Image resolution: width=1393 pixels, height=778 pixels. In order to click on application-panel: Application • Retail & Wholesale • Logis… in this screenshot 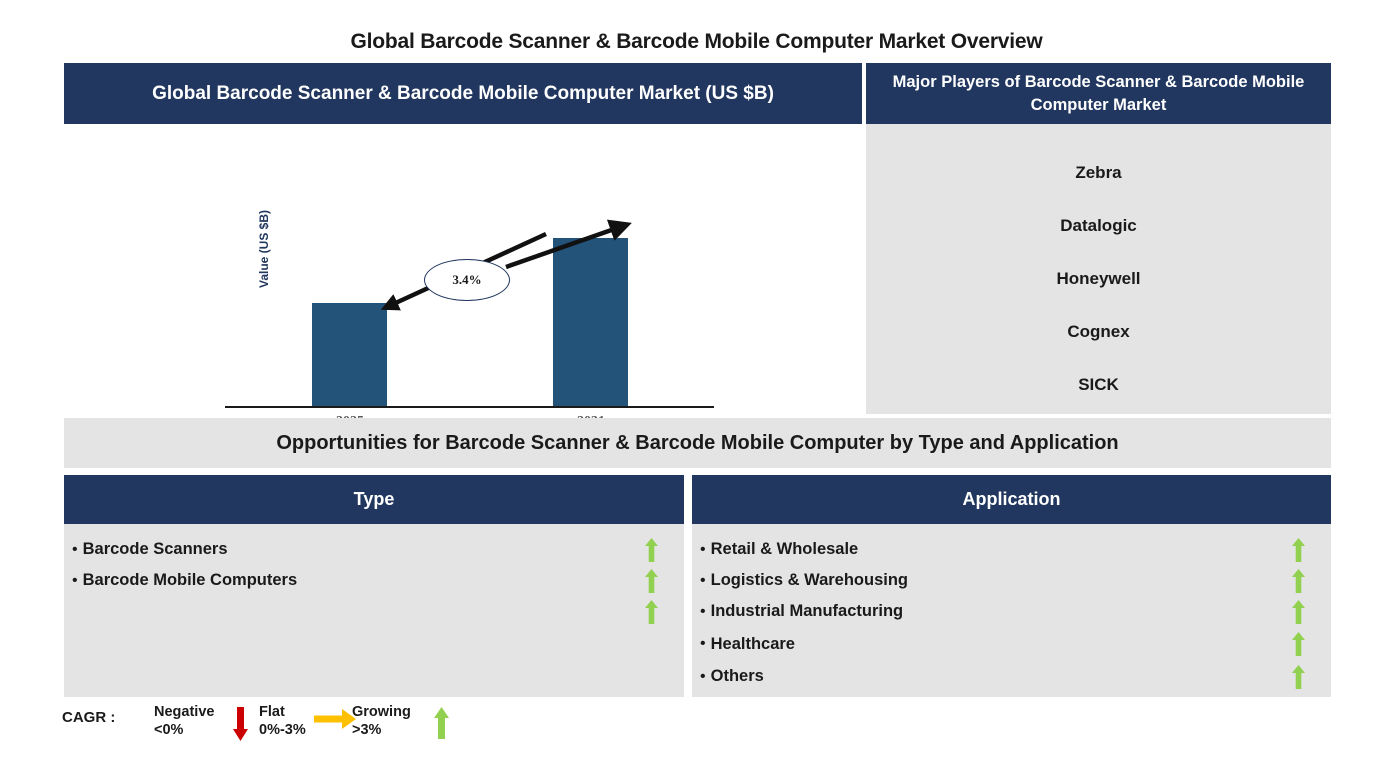, I will do `click(1011, 586)`.